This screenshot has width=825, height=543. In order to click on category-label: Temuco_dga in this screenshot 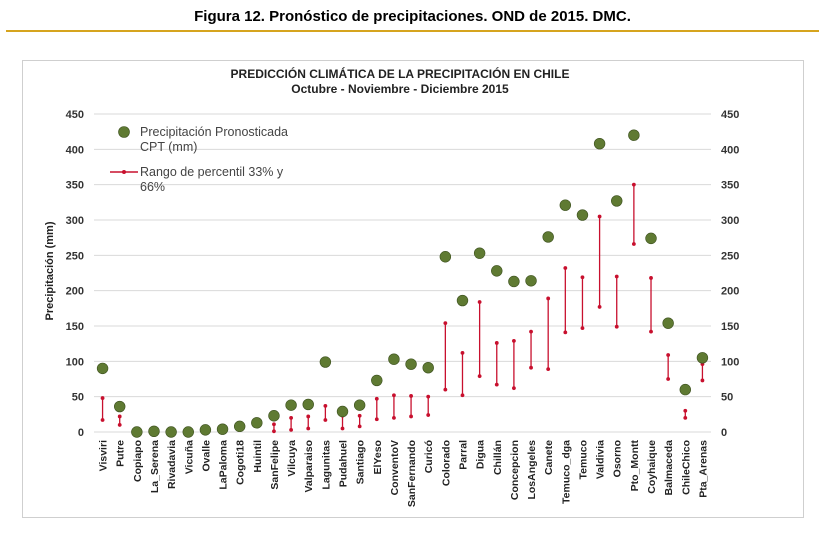, I will do `click(566, 472)`.